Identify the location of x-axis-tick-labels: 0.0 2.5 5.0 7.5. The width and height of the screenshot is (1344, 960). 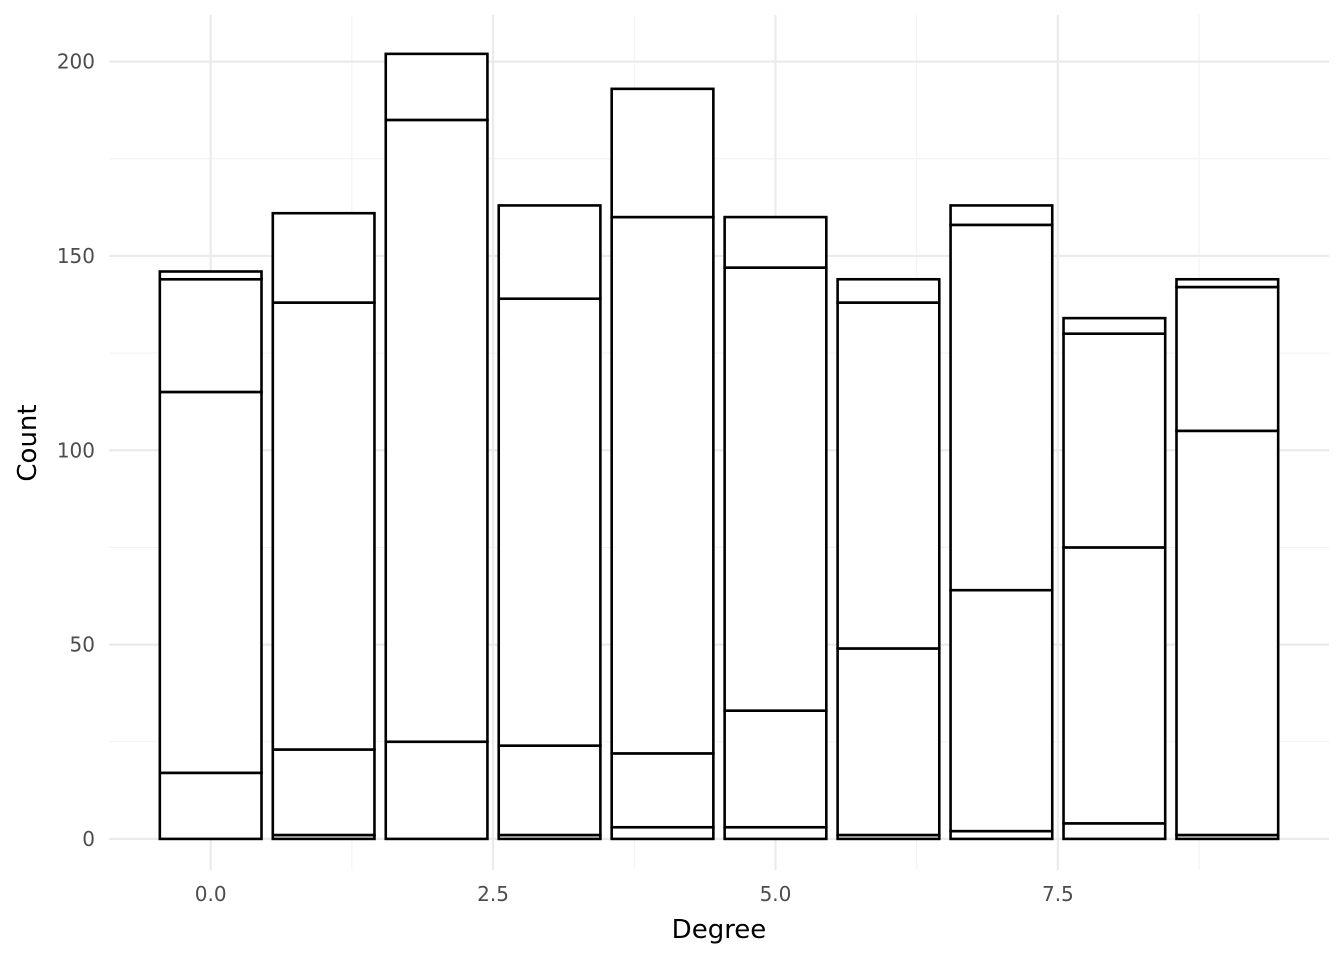
(634, 894).